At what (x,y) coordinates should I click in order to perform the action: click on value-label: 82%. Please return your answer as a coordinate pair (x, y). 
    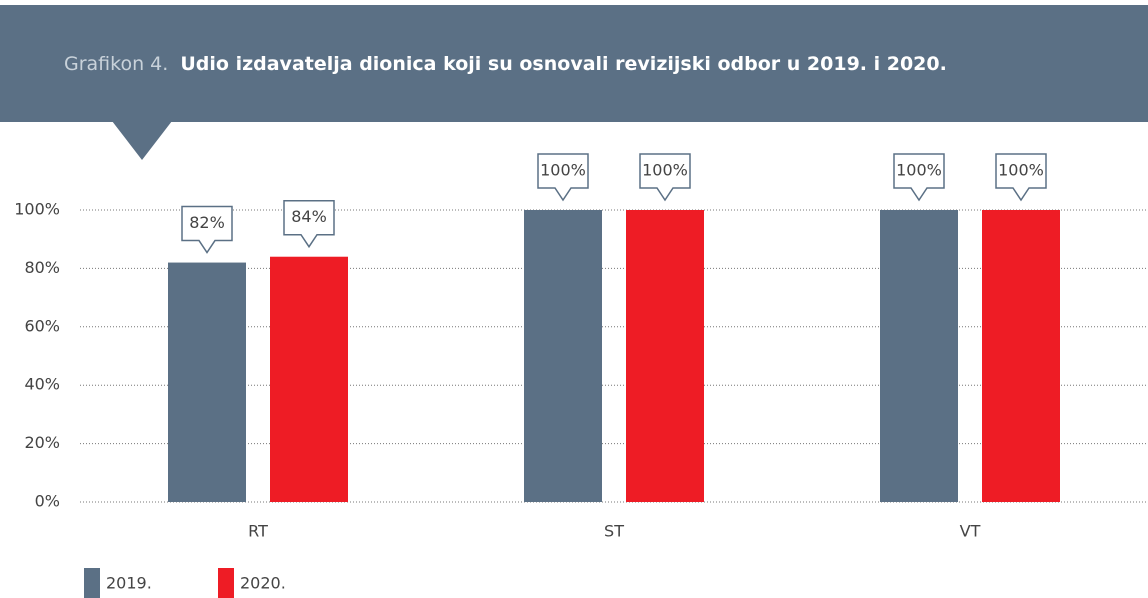
    Looking at the image, I should click on (207, 222).